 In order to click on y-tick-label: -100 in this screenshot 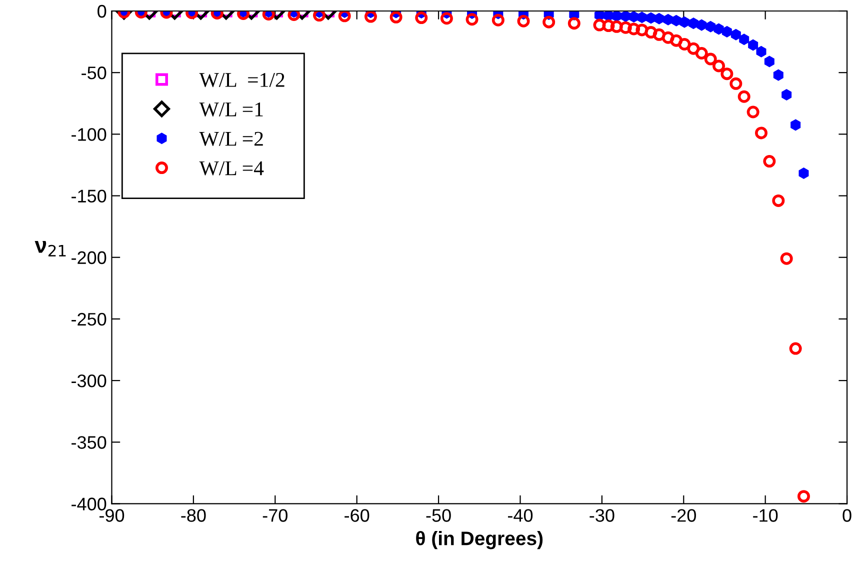, I will do `click(89, 134)`.